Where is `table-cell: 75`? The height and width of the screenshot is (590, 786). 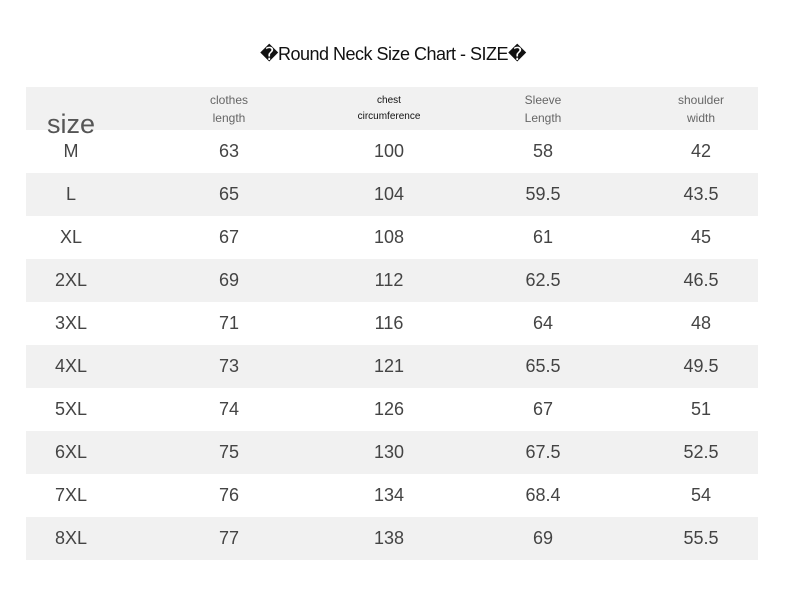 table-cell: 75 is located at coordinates (229, 452).